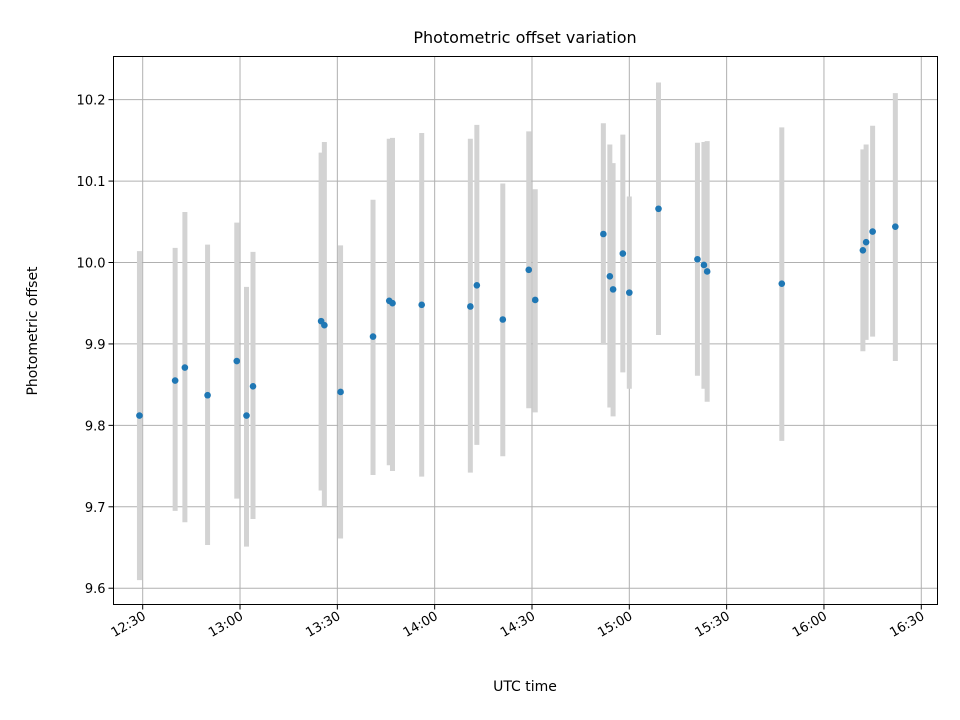 Image resolution: width=960 pixels, height=720 pixels. Describe the element at coordinates (713, 625) in the screenshot. I see `x-tick-label: 15:30` at that location.